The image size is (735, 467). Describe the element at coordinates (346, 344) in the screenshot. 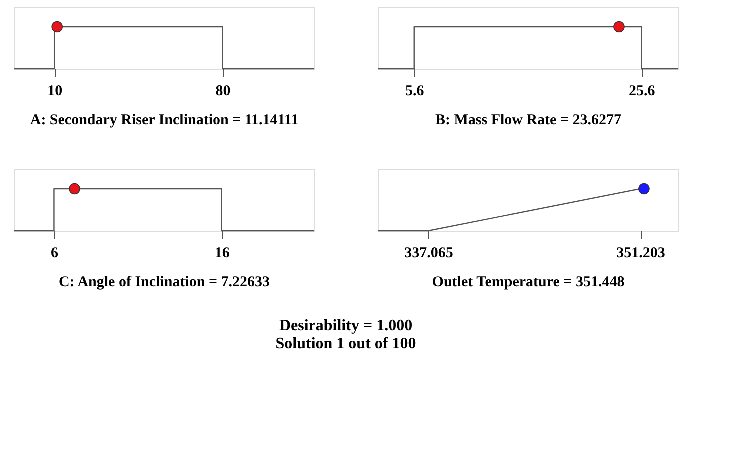

I see `text: Solution 1 out of 100` at that location.